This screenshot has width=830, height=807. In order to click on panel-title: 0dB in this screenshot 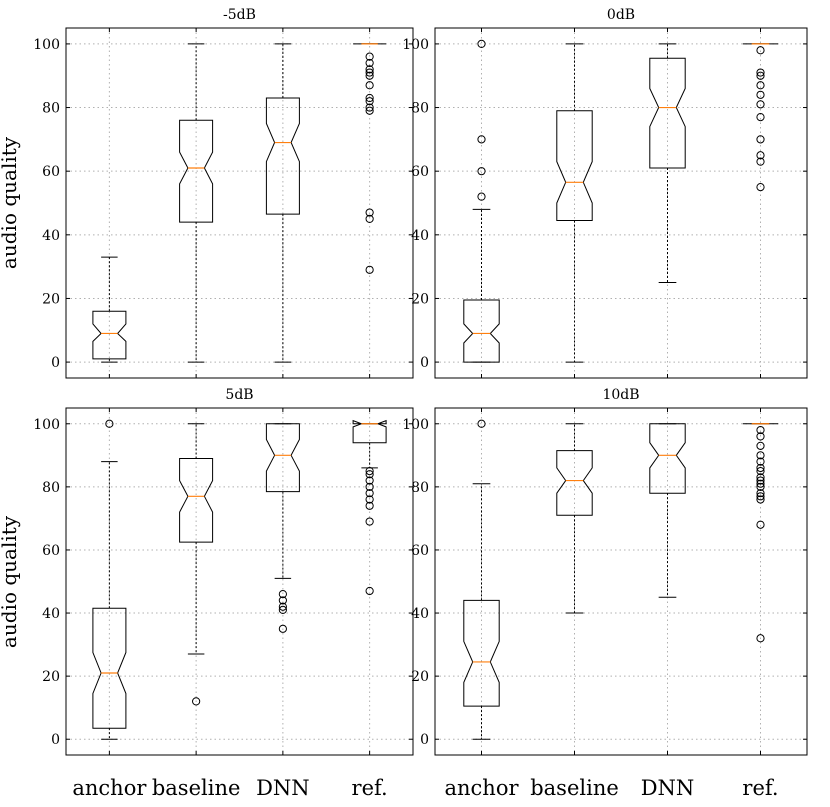, I will do `click(621, 15)`.